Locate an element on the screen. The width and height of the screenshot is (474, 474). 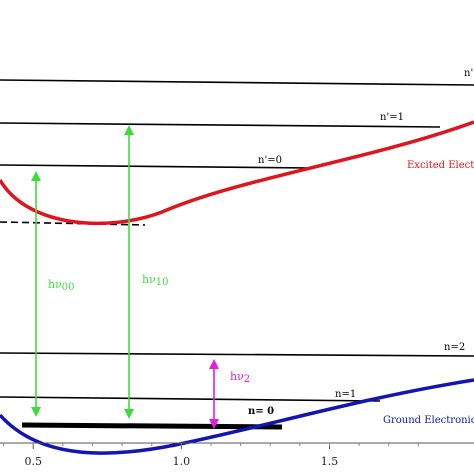
excited-curve-label: Excited Electronic is located at coordinates (440, 165).